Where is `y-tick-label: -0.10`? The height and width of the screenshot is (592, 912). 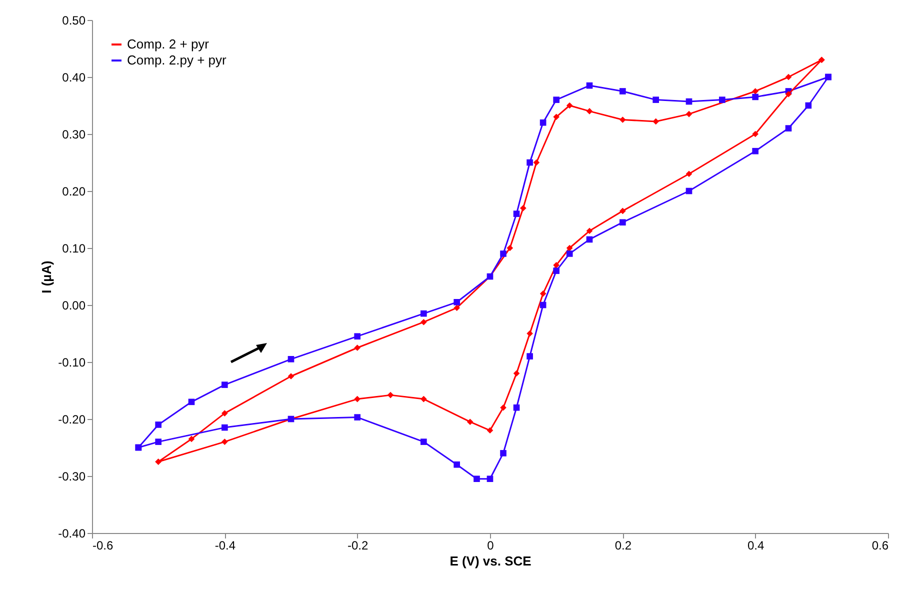 y-tick-label: -0.10 is located at coordinates (72, 363).